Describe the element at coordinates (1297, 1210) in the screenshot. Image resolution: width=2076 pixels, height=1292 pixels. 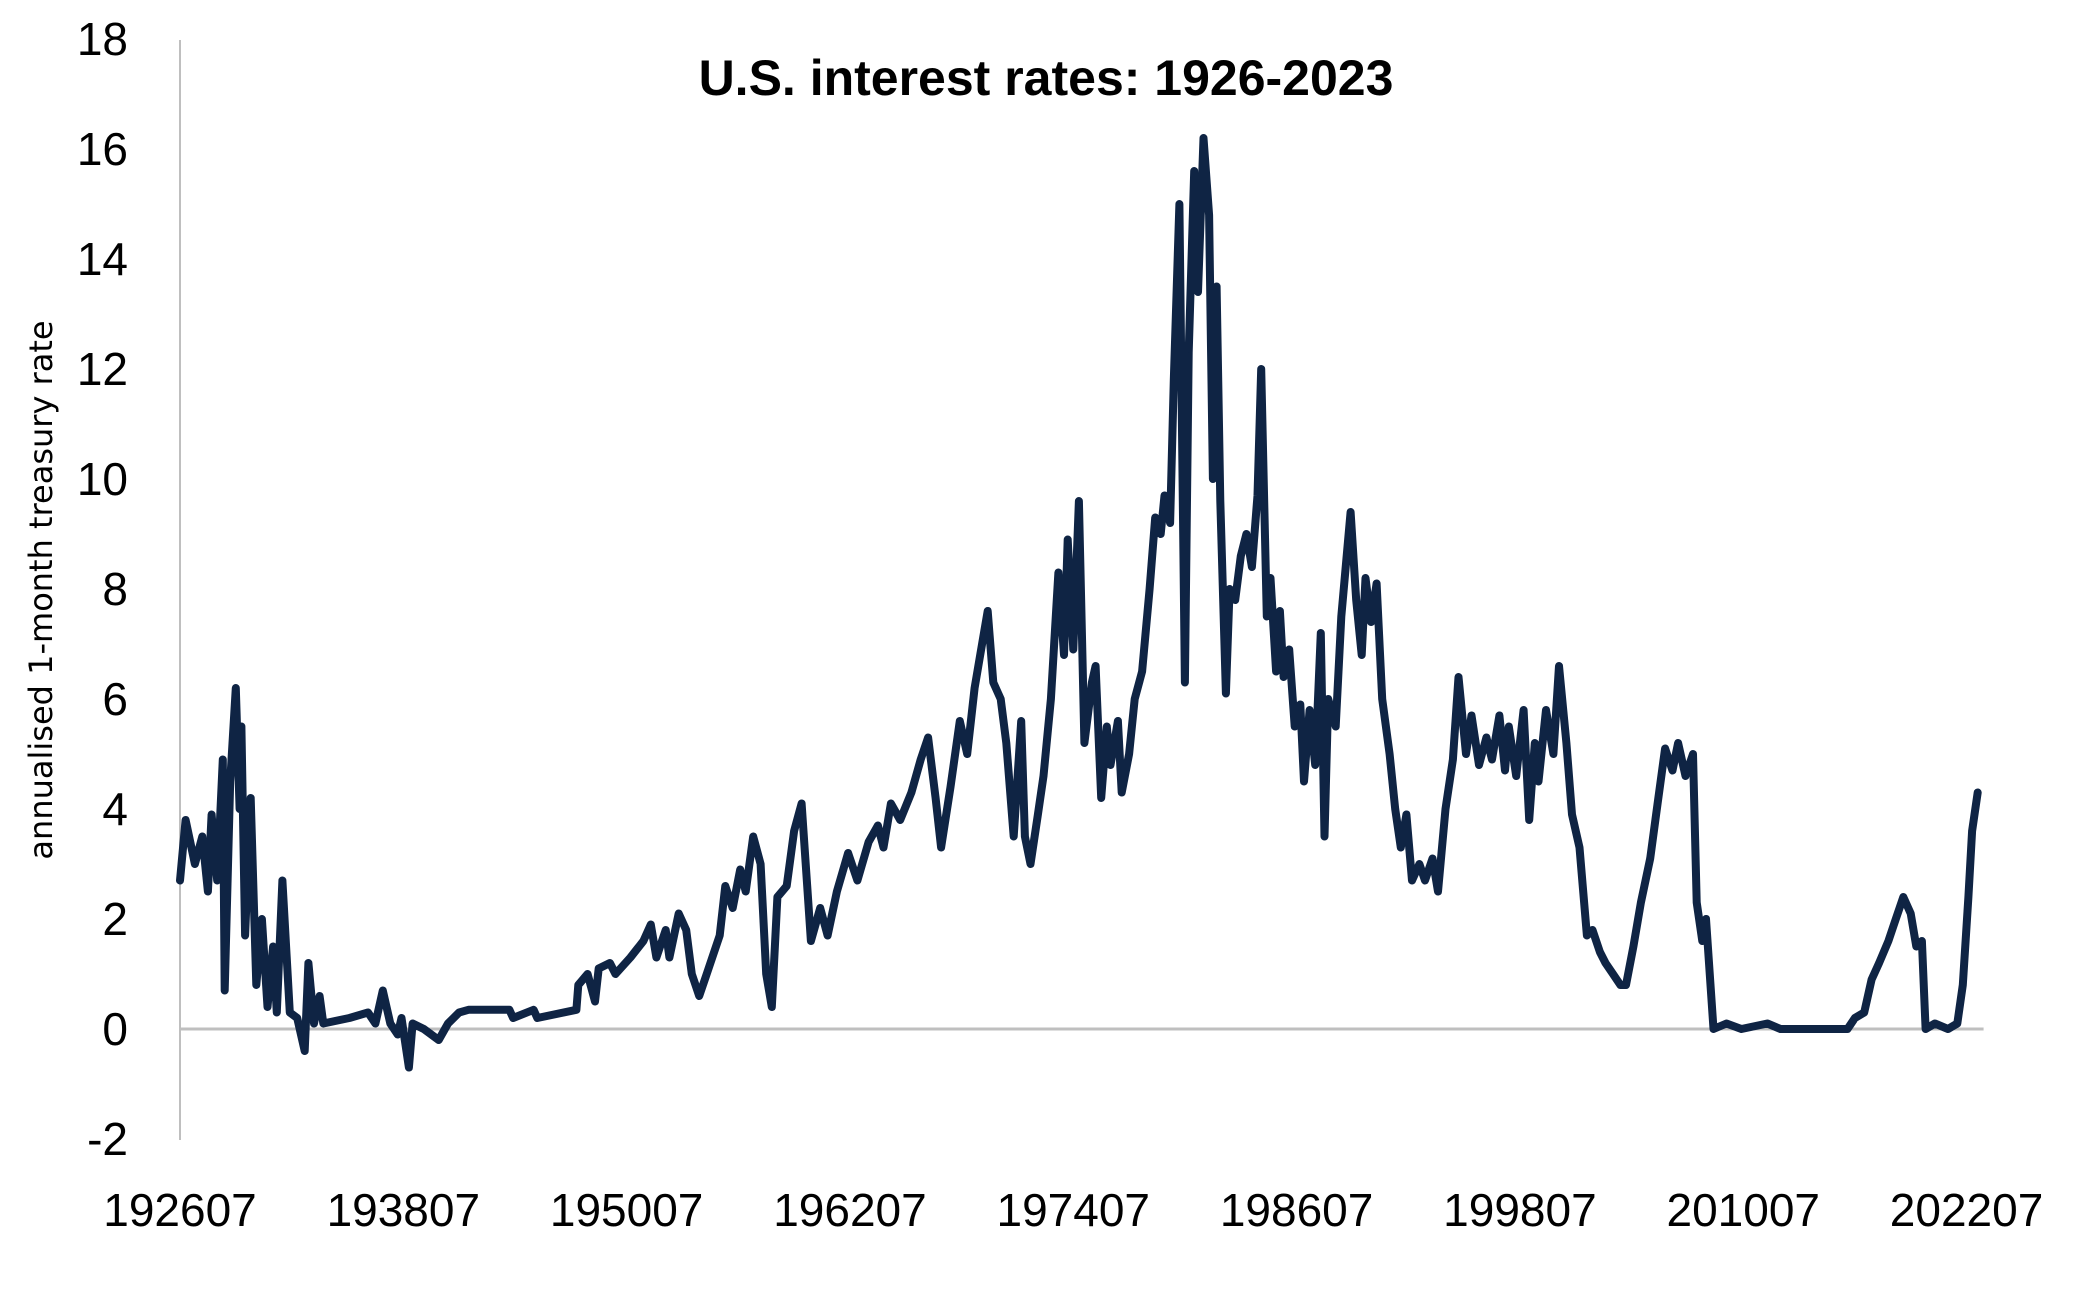
I see `x-tick-label: 198607` at that location.